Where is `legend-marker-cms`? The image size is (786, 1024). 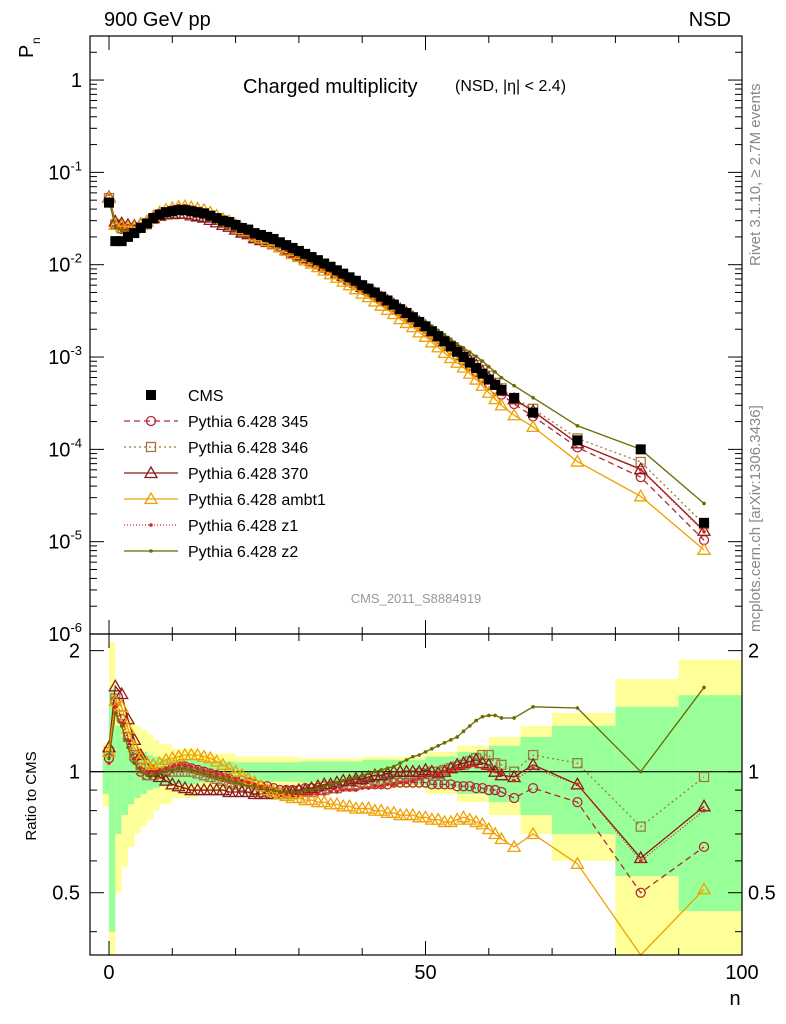
legend-marker-cms is located at coordinates (151, 395).